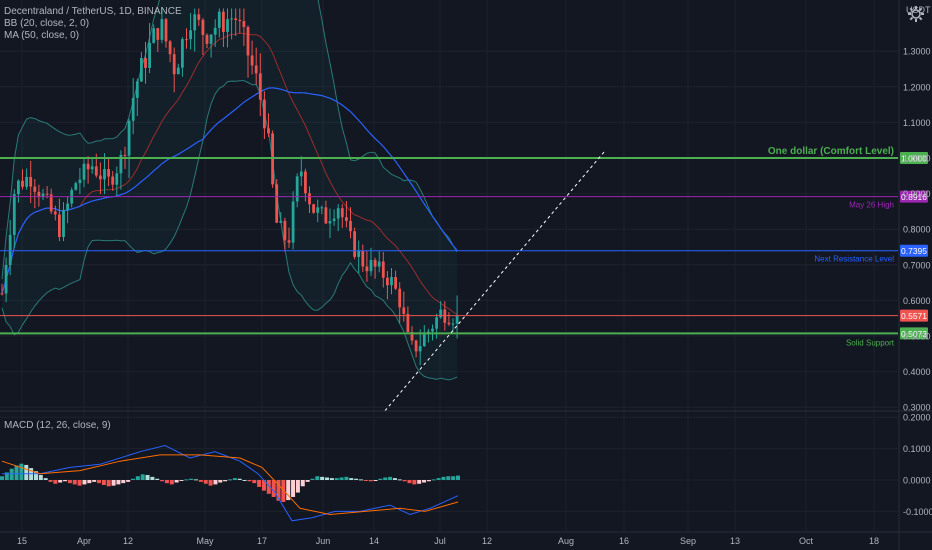  I want to click on support-trendline, so click(495, 281).